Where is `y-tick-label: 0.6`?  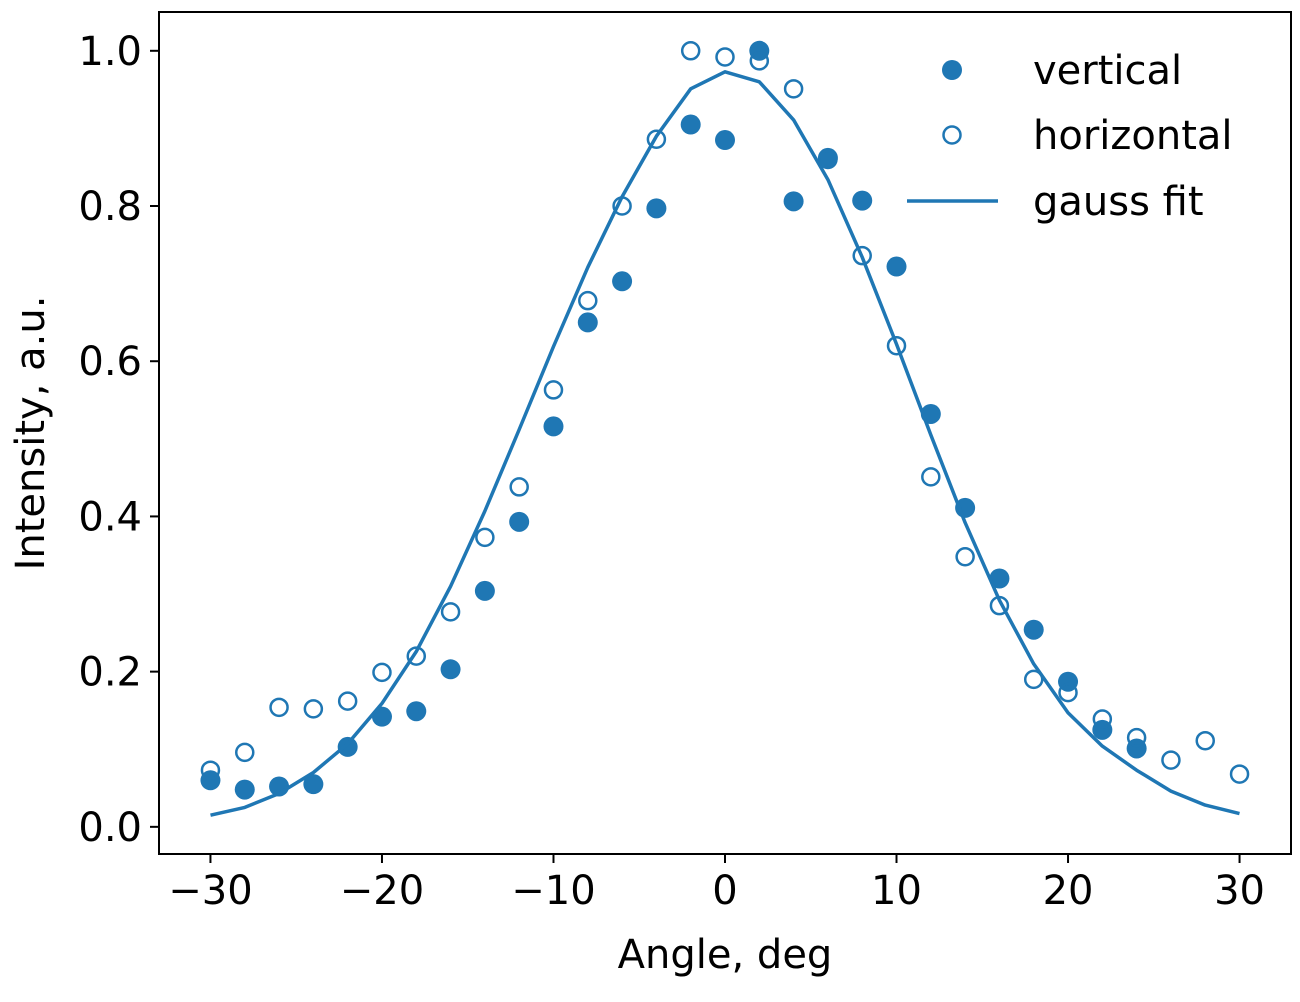
y-tick-label: 0.6 is located at coordinates (110, 362).